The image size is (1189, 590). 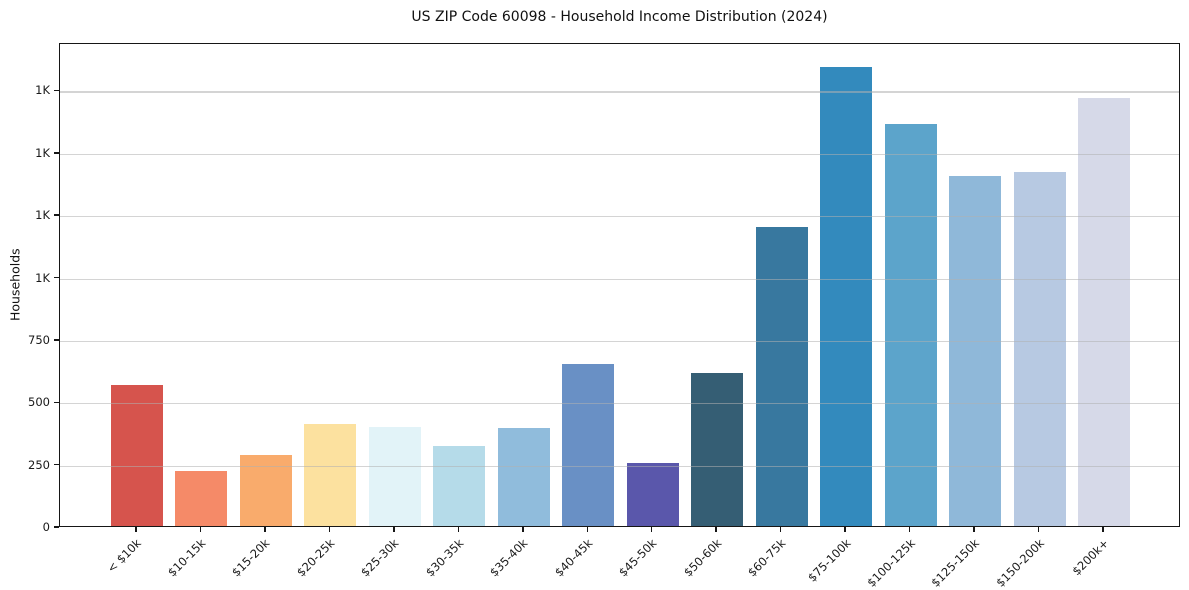 I want to click on x-tick-label: $15-20k, so click(x=251, y=558).